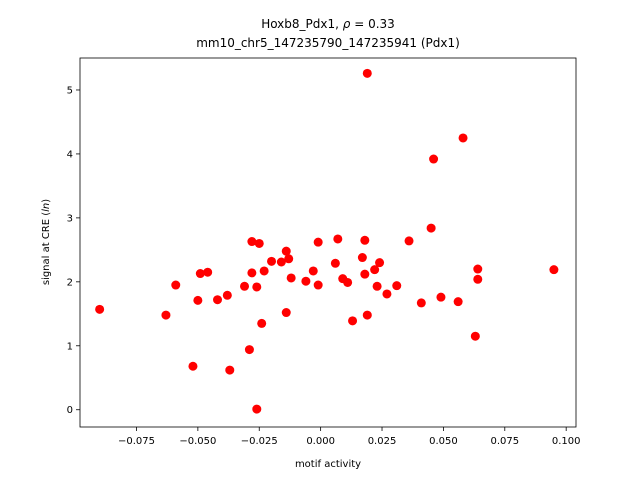  What do you see at coordinates (46, 242) in the screenshot?
I see `y-axis-label: signal at CRE (ln)` at bounding box center [46, 242].